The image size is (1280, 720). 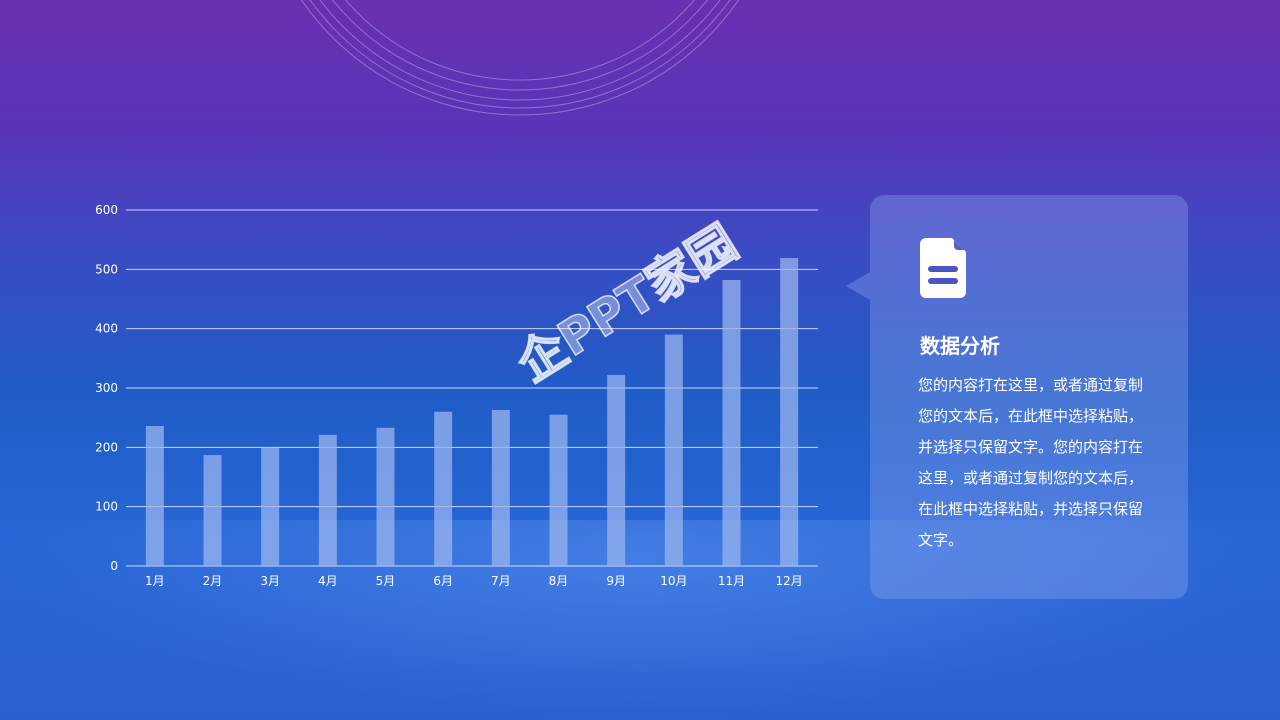 I want to click on y-tick-label: 500, so click(x=106, y=269).